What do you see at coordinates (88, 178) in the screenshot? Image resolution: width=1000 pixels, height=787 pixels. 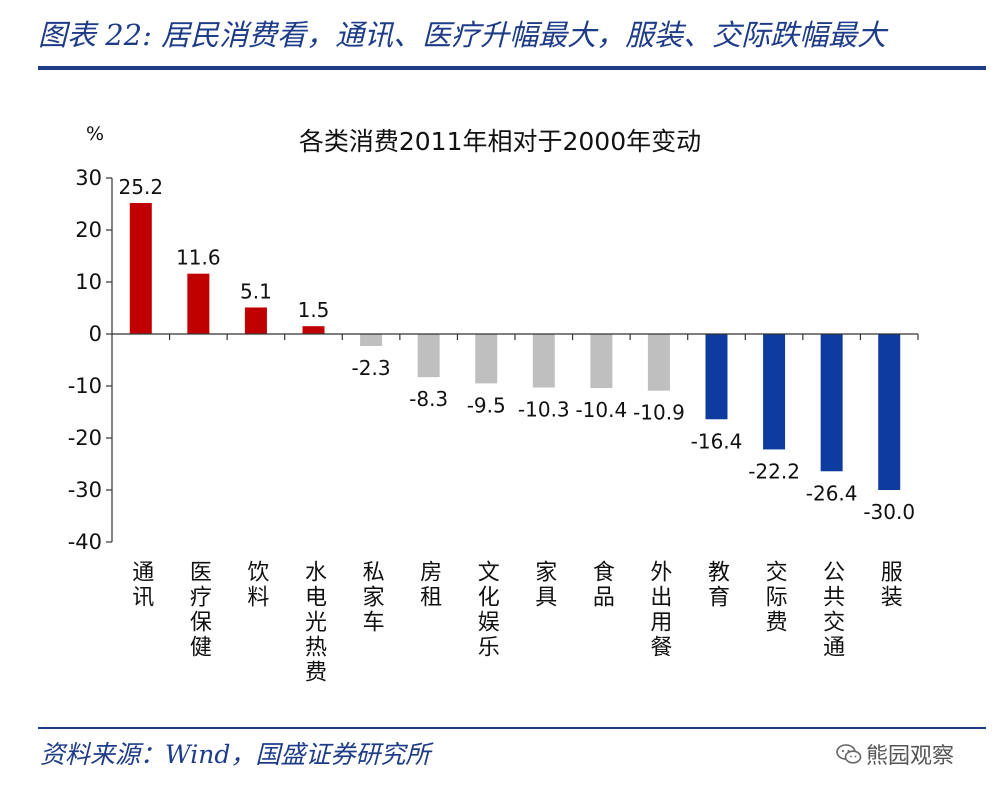 I see `y-tick-label: 30` at bounding box center [88, 178].